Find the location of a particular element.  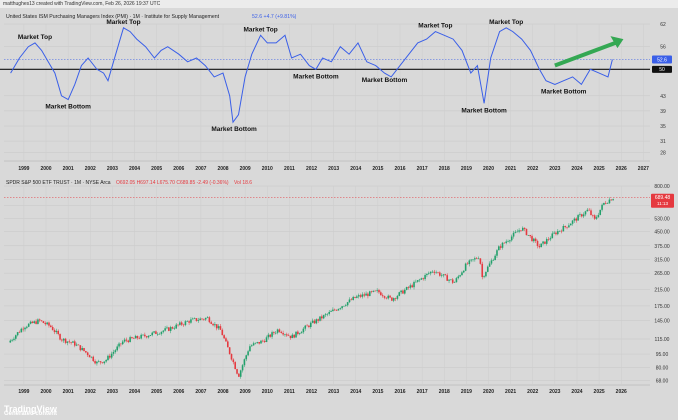

pmi-x-tick: 2014 is located at coordinates (355, 169).